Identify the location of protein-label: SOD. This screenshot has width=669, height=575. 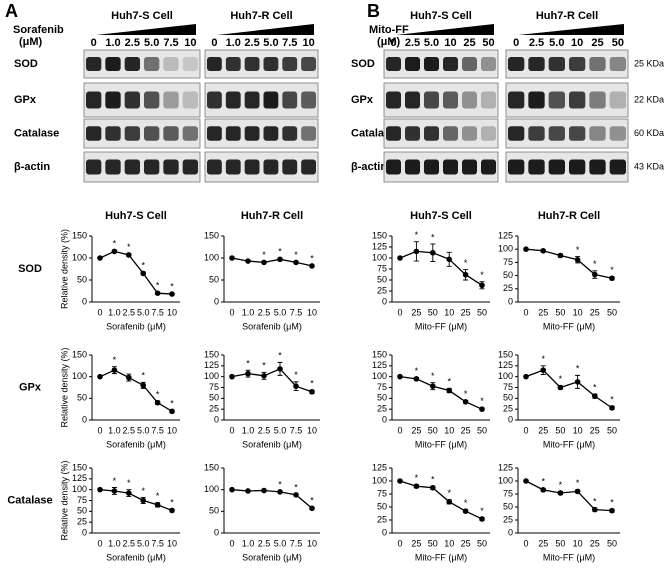
(26, 64).